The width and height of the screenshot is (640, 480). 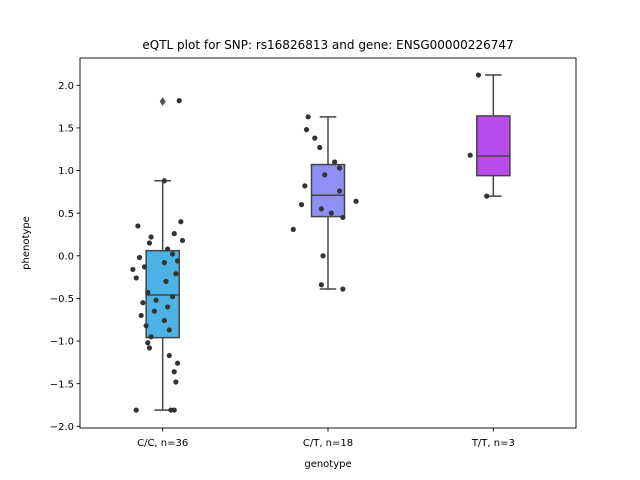 What do you see at coordinates (66, 129) in the screenshot?
I see `y-tick-label: 1.5` at bounding box center [66, 129].